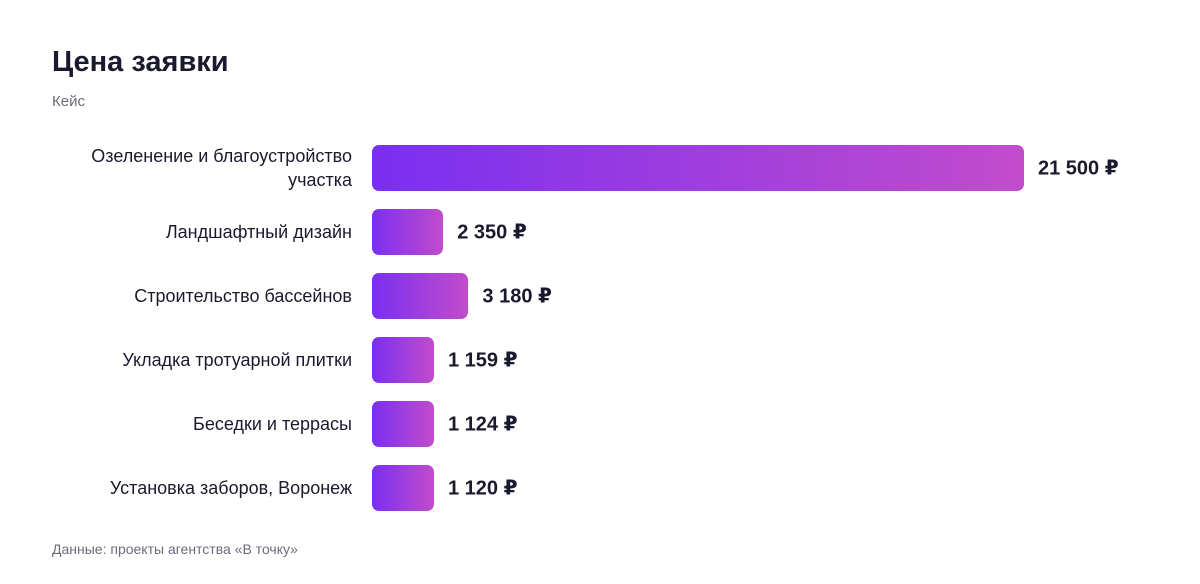 Image resolution: width=1200 pixels, height=584 pixels. Describe the element at coordinates (1078, 168) in the screenshot. I see `value-label: 21 500 ₽` at that location.